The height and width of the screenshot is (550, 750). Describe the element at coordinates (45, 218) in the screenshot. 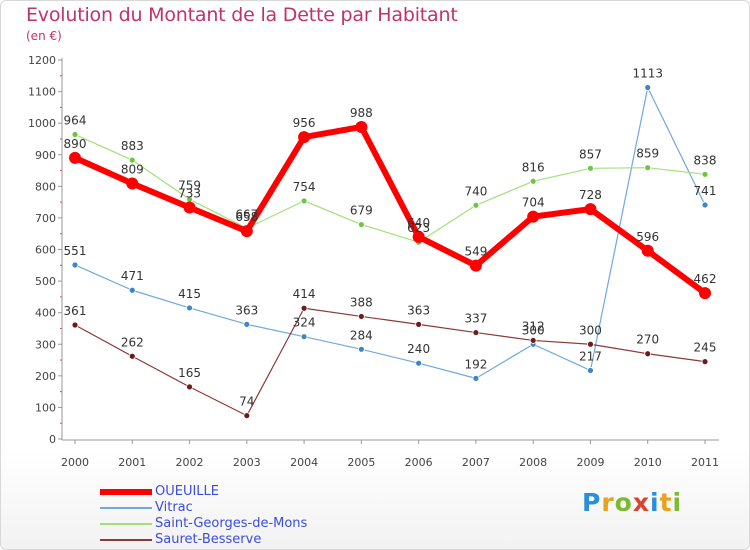

I see `y-tick-label: 700` at that location.